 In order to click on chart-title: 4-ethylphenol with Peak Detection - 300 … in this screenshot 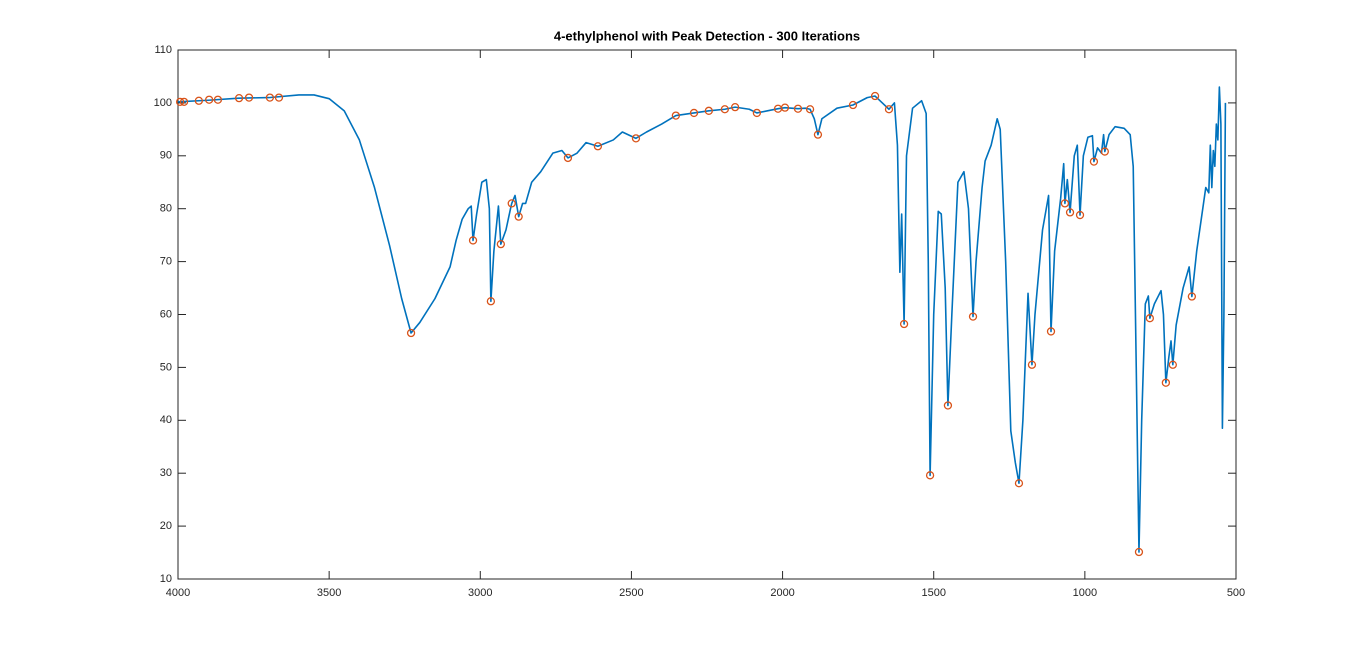, I will do `click(707, 35)`.